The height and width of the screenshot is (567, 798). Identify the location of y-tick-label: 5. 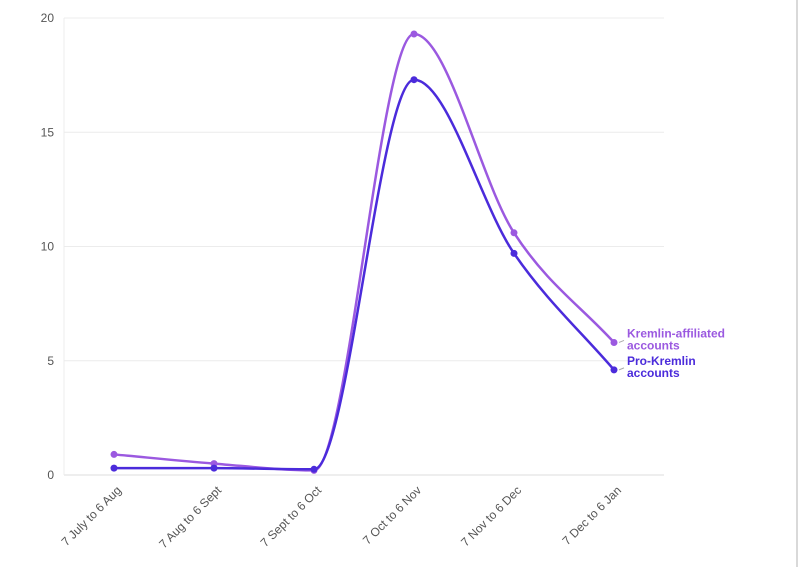
(50, 361).